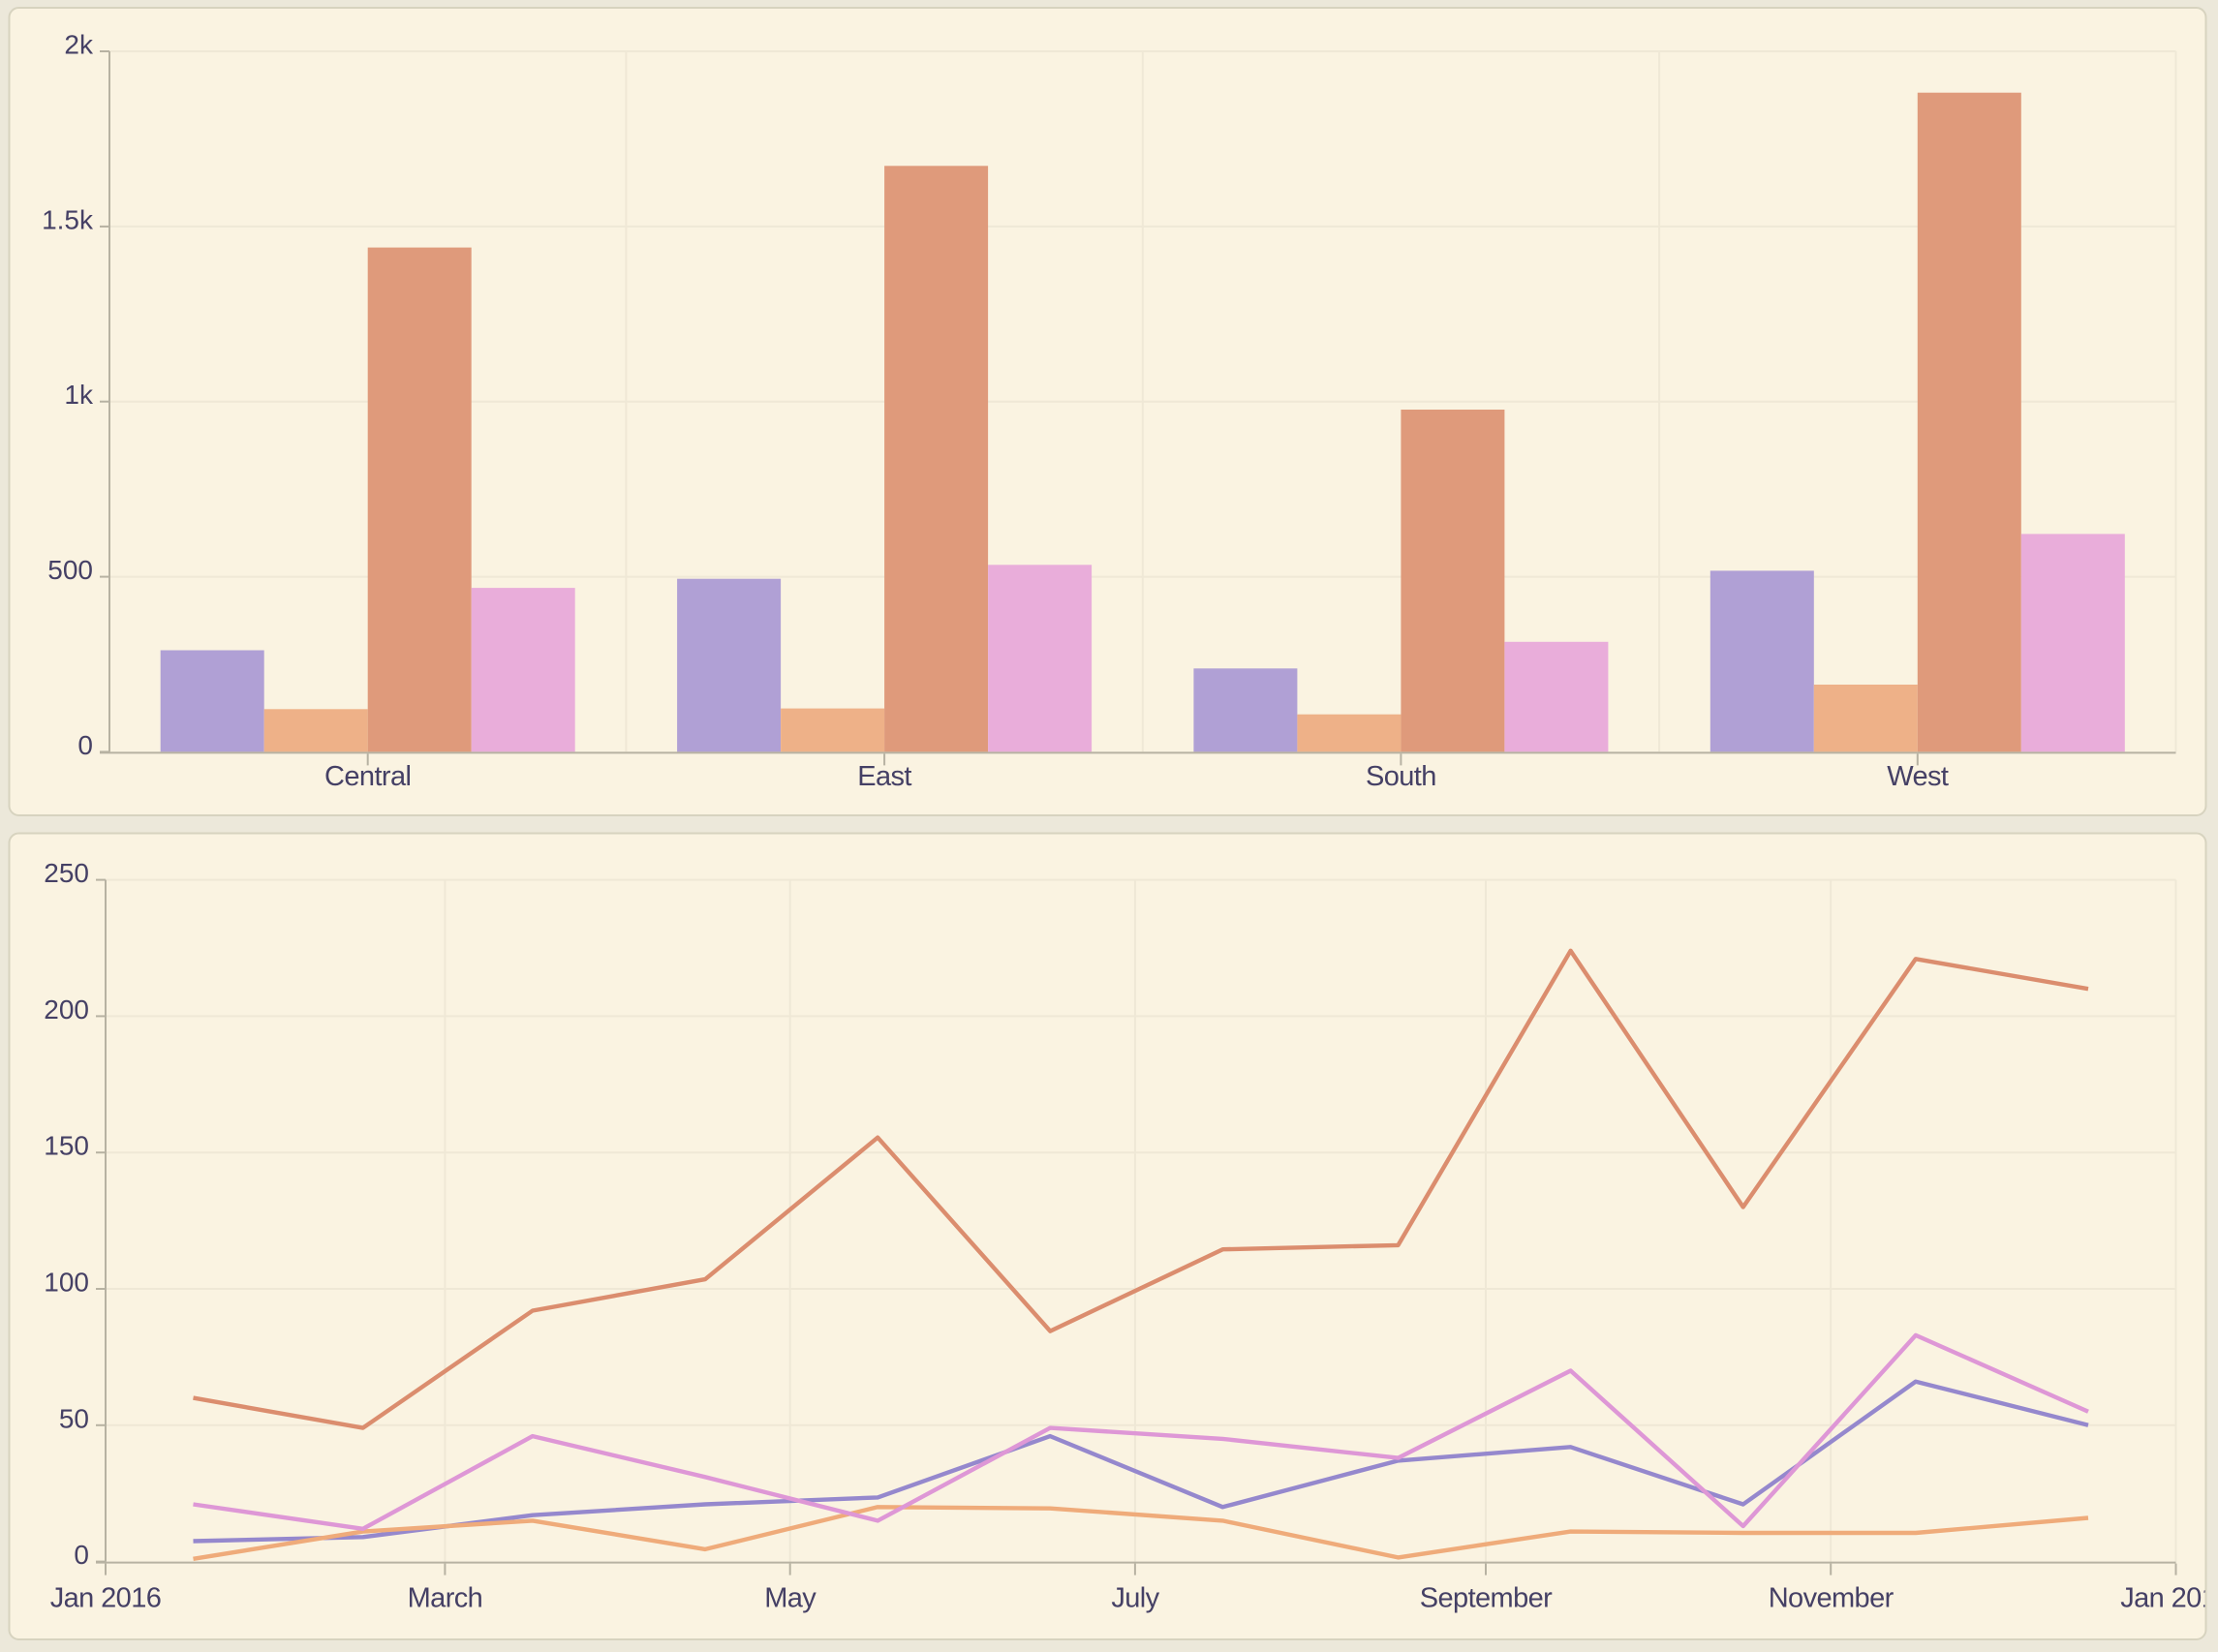  What do you see at coordinates (367, 776) in the screenshot?
I see `svg-text: Central` at bounding box center [367, 776].